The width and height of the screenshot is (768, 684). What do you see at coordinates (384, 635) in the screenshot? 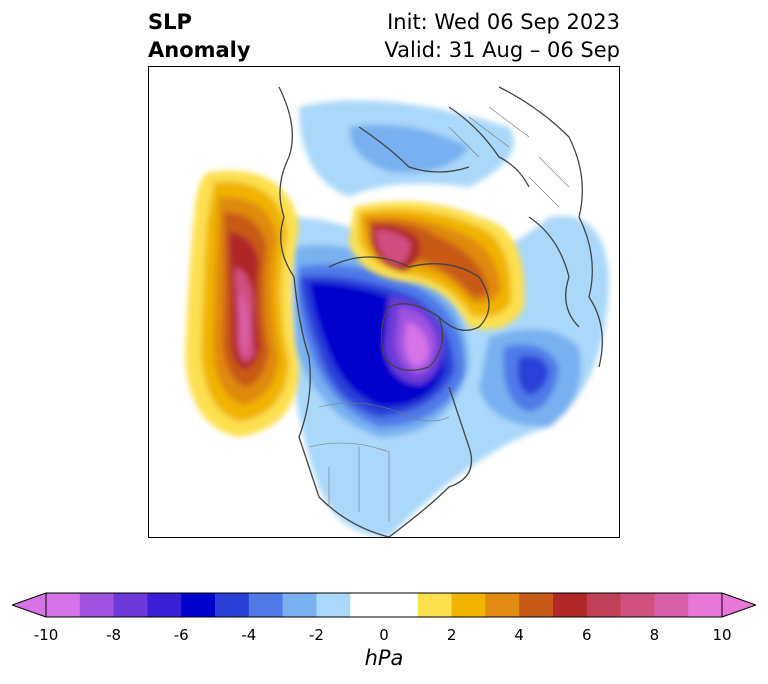
I see `colorbar-tick-label: 0` at bounding box center [384, 635].